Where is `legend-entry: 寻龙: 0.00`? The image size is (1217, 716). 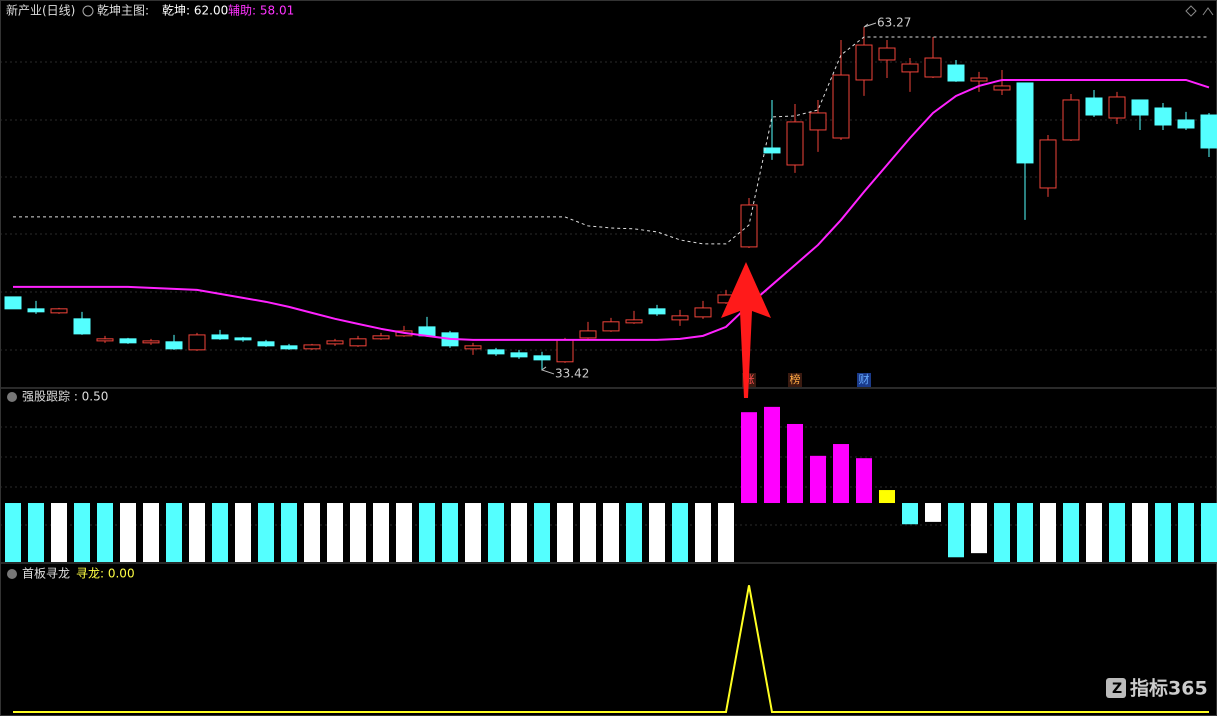
legend-entry: 寻龙: 0.00 is located at coordinates (105, 574).